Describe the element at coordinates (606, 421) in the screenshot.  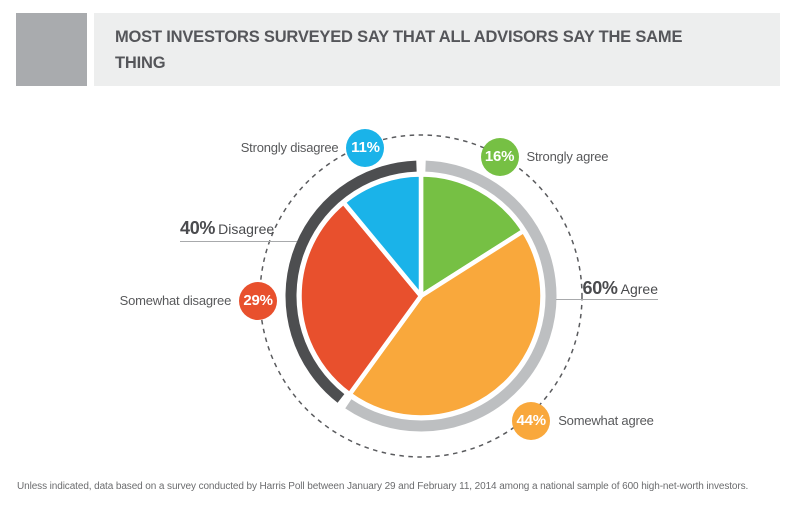
I see `label-somewhat-agree: Somewhat agree` at that location.